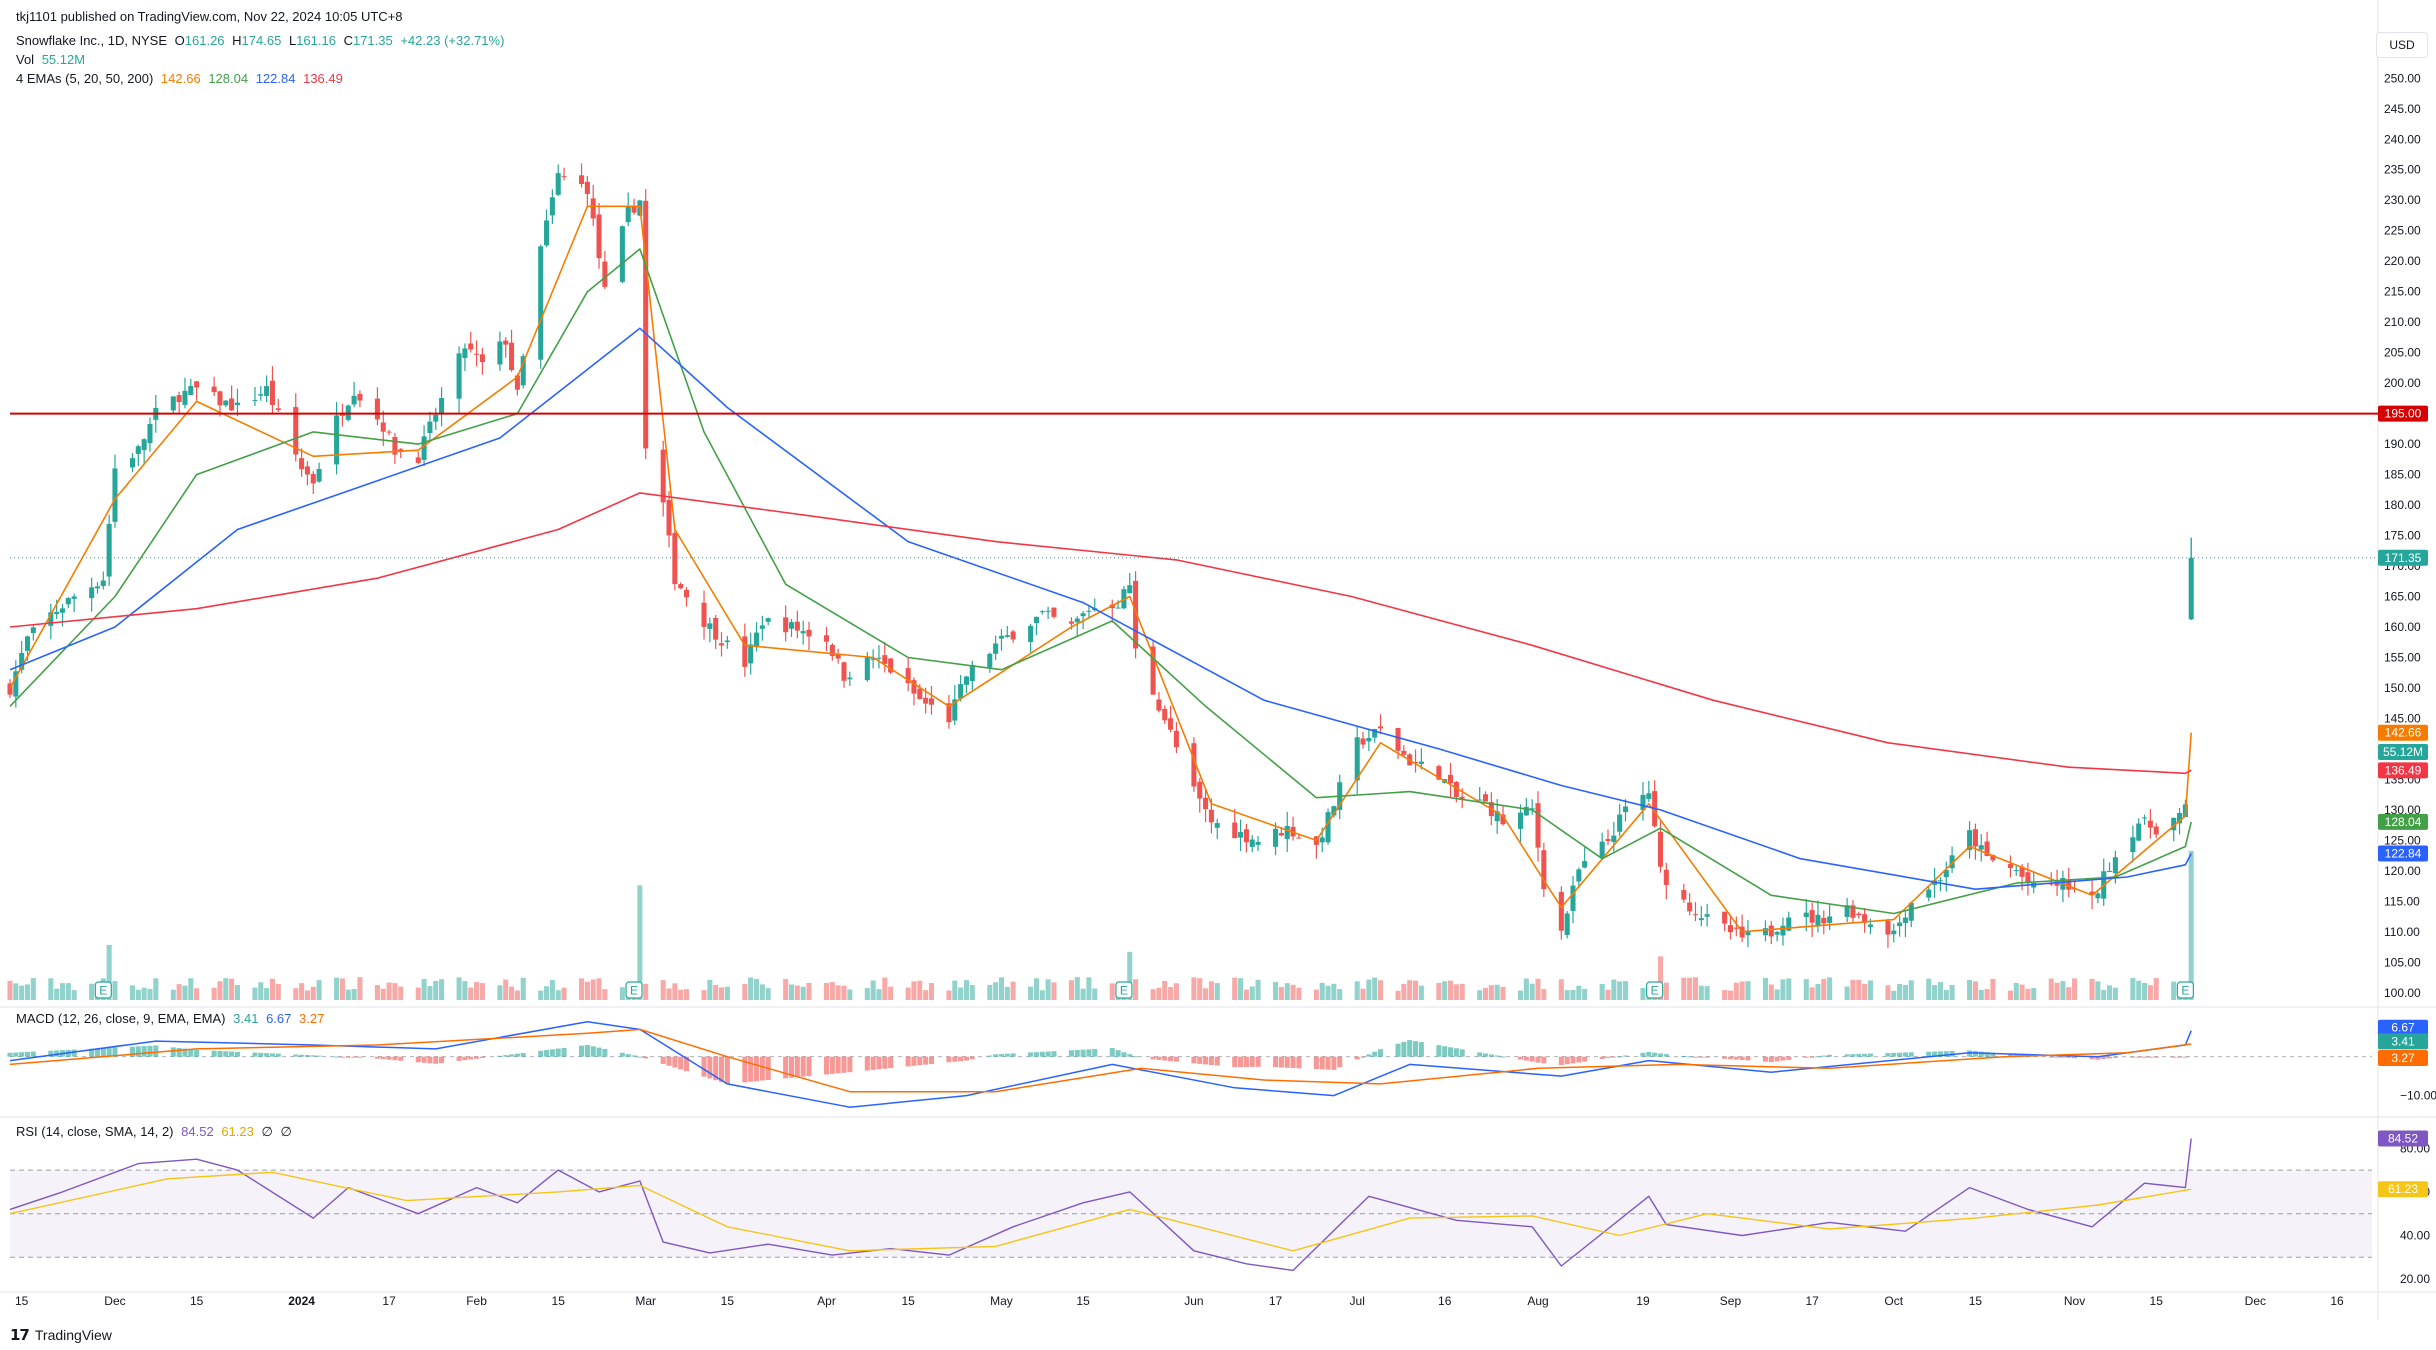 This screenshot has height=1350, width=2436. What do you see at coordinates (2403, 854) in the screenshot?
I see `price-axis-badge-text: 122.84` at bounding box center [2403, 854].